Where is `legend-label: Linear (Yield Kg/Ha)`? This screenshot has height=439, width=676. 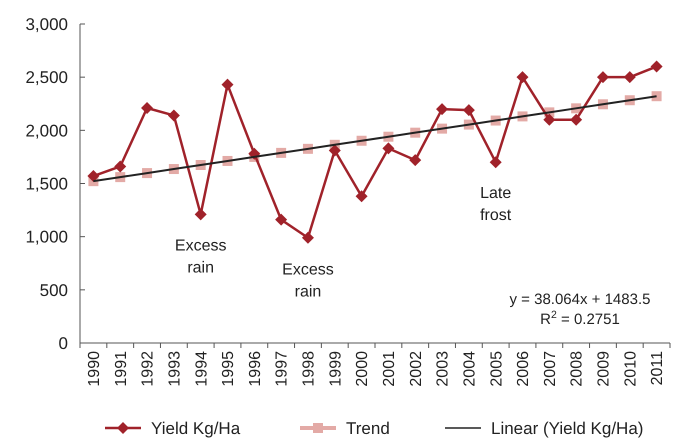 legend-label: Linear (Yield Kg/Ha) is located at coordinates (567, 428).